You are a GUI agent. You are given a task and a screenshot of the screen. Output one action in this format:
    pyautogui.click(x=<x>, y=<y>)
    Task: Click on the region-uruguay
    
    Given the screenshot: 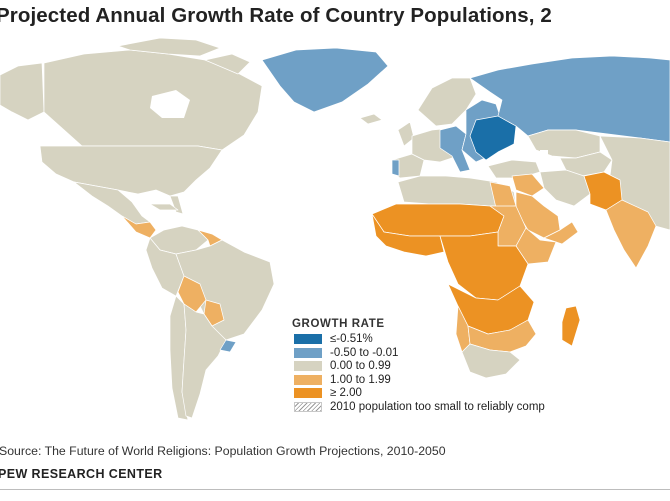 What is the action you would take?
    pyautogui.click(x=228, y=346)
    